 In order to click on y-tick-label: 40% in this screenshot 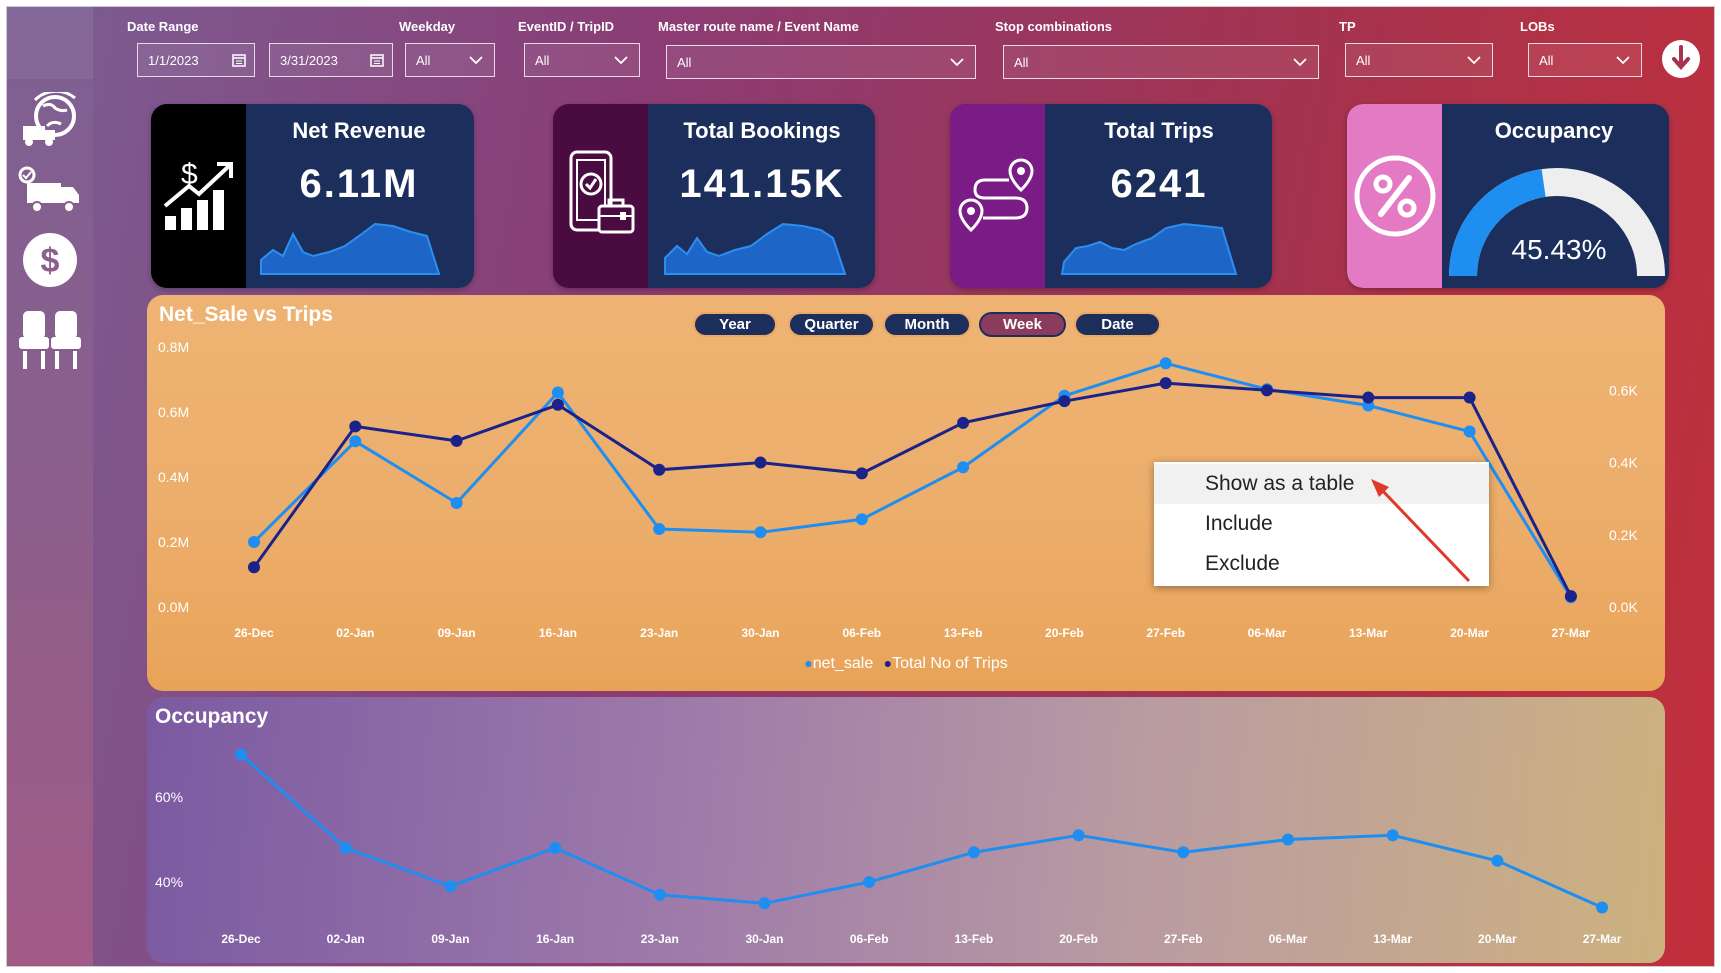, I will do `click(169, 882)`.